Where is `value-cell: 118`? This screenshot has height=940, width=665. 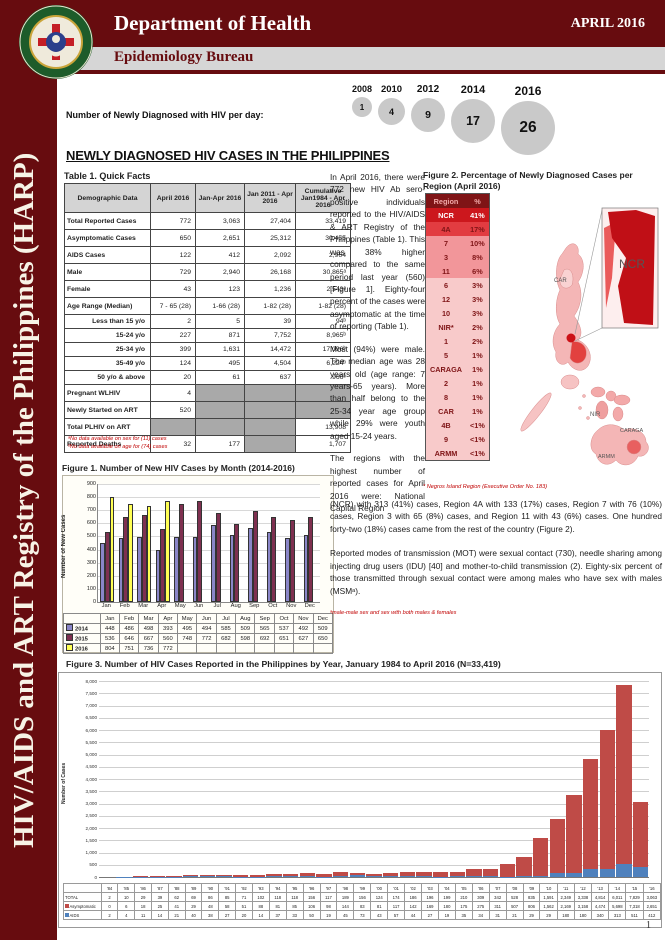 value-cell: 118 is located at coordinates (277, 897).